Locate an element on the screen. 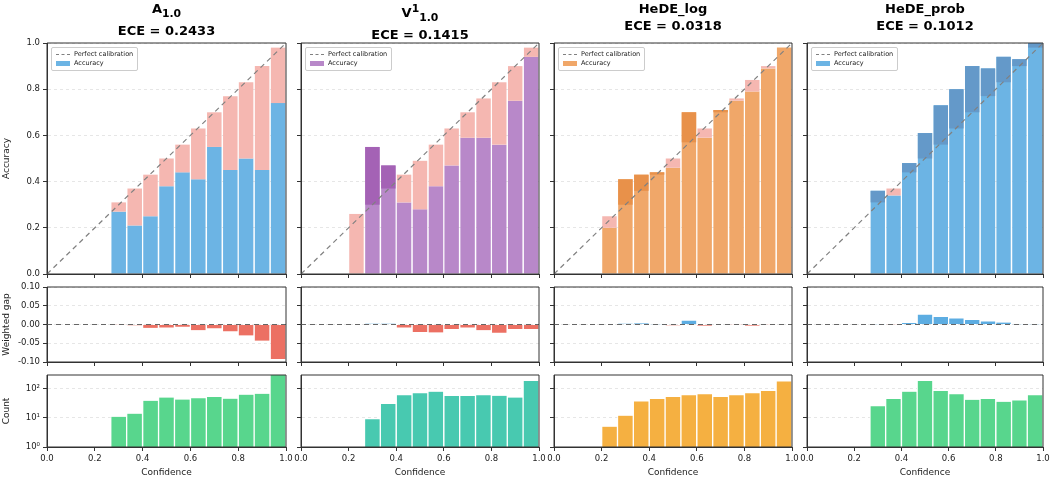 The height and width of the screenshot is (479, 1053). y-tick-label: 1.0 is located at coordinates (33, 42).